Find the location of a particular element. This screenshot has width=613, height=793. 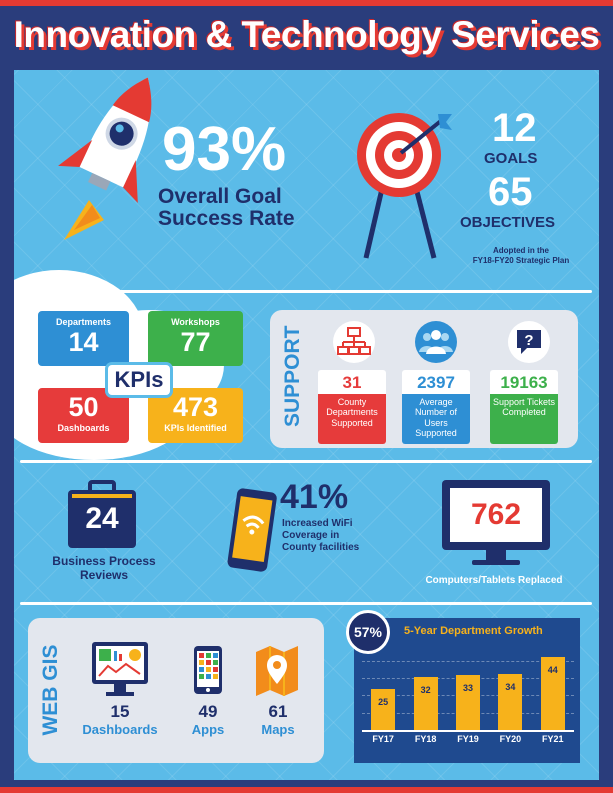

support-heading: SUPPORT is located at coordinates (293, 376).